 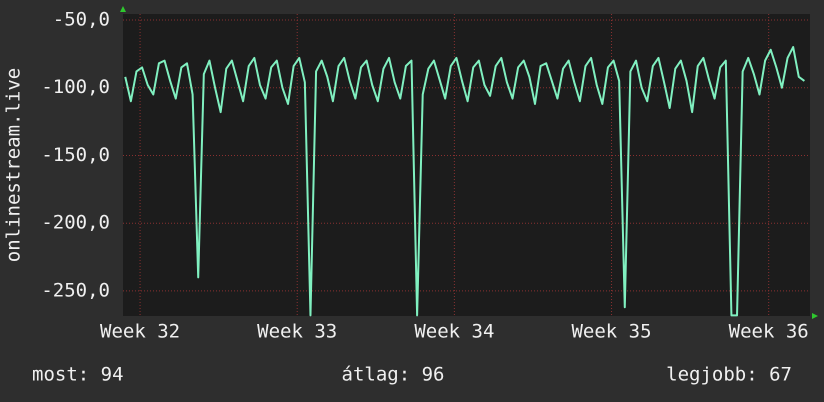 I want to click on stat-best: legjobb: 67, so click(x=729, y=375).